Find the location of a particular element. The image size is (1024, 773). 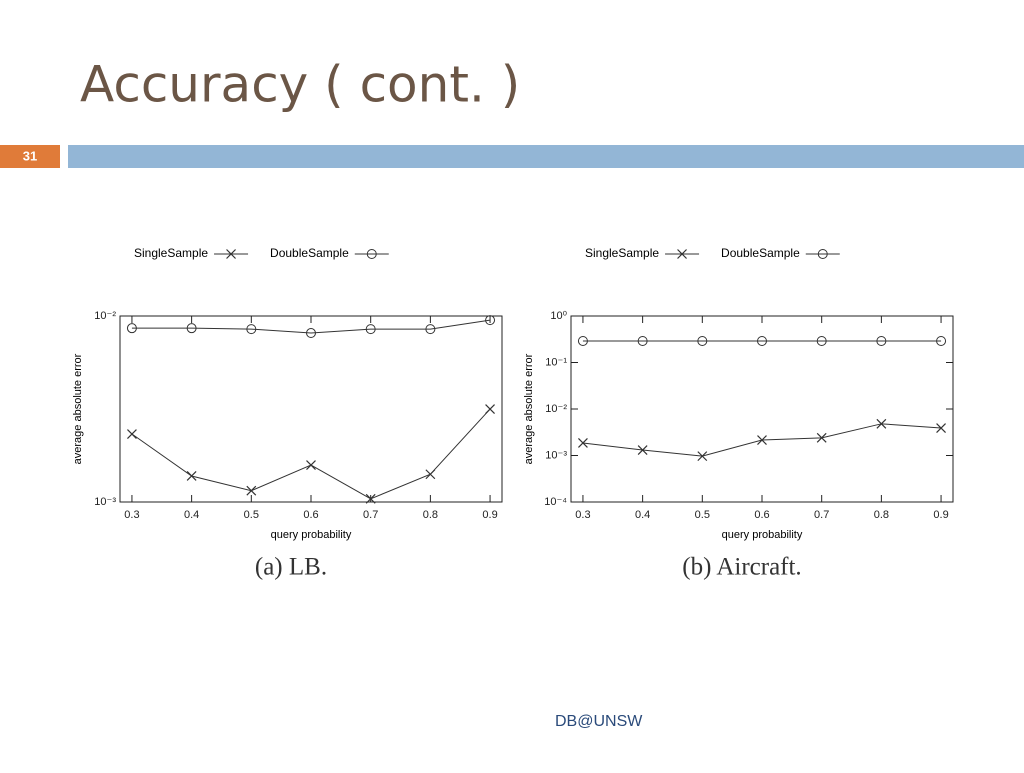

caption: (b) Aircraft. is located at coordinates (741, 567).